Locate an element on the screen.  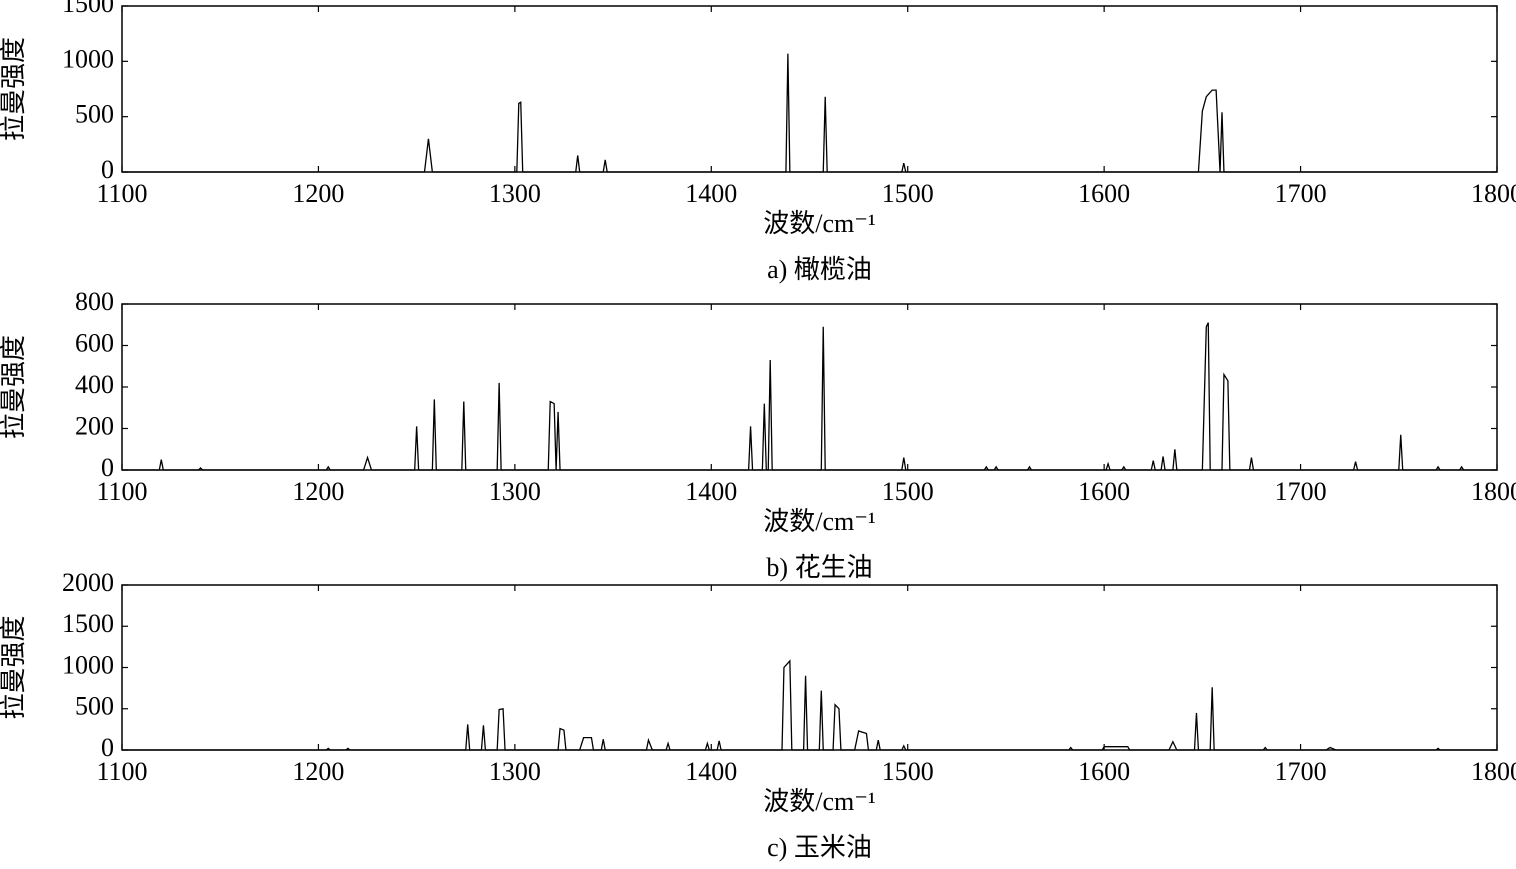
y-tick-label: 400 is located at coordinates (94, 384).